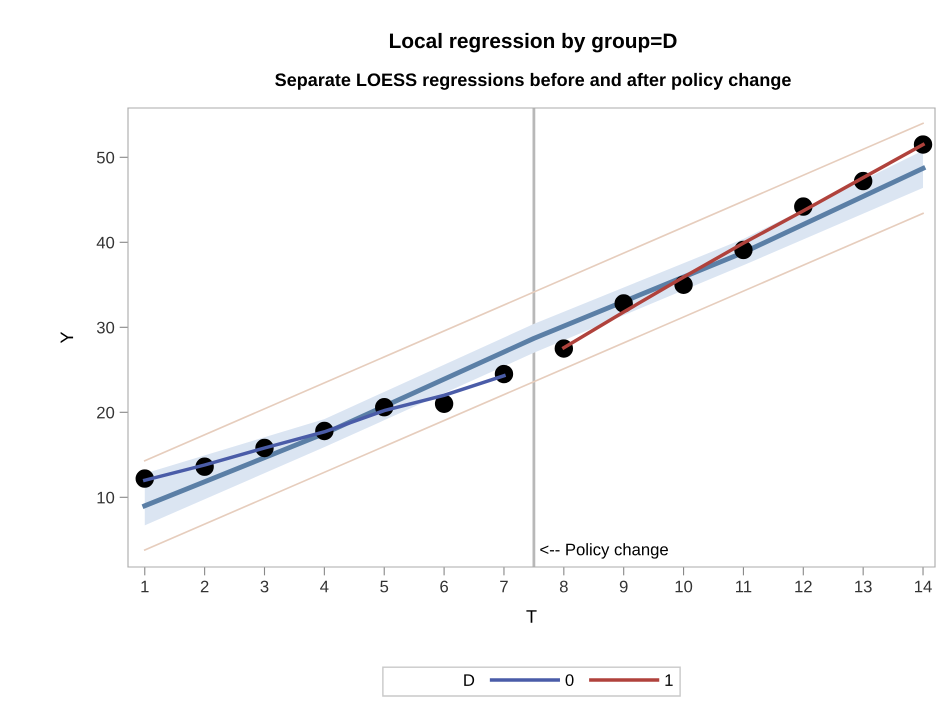  Describe the element at coordinates (564, 586) in the screenshot. I see `x-tick-label: 8` at that location.